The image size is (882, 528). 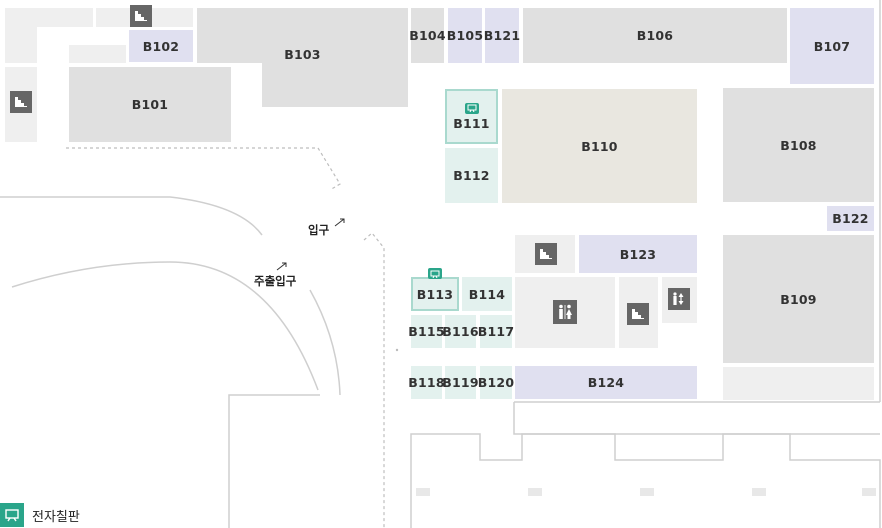 I want to click on room-b121: B121, so click(x=502, y=35).